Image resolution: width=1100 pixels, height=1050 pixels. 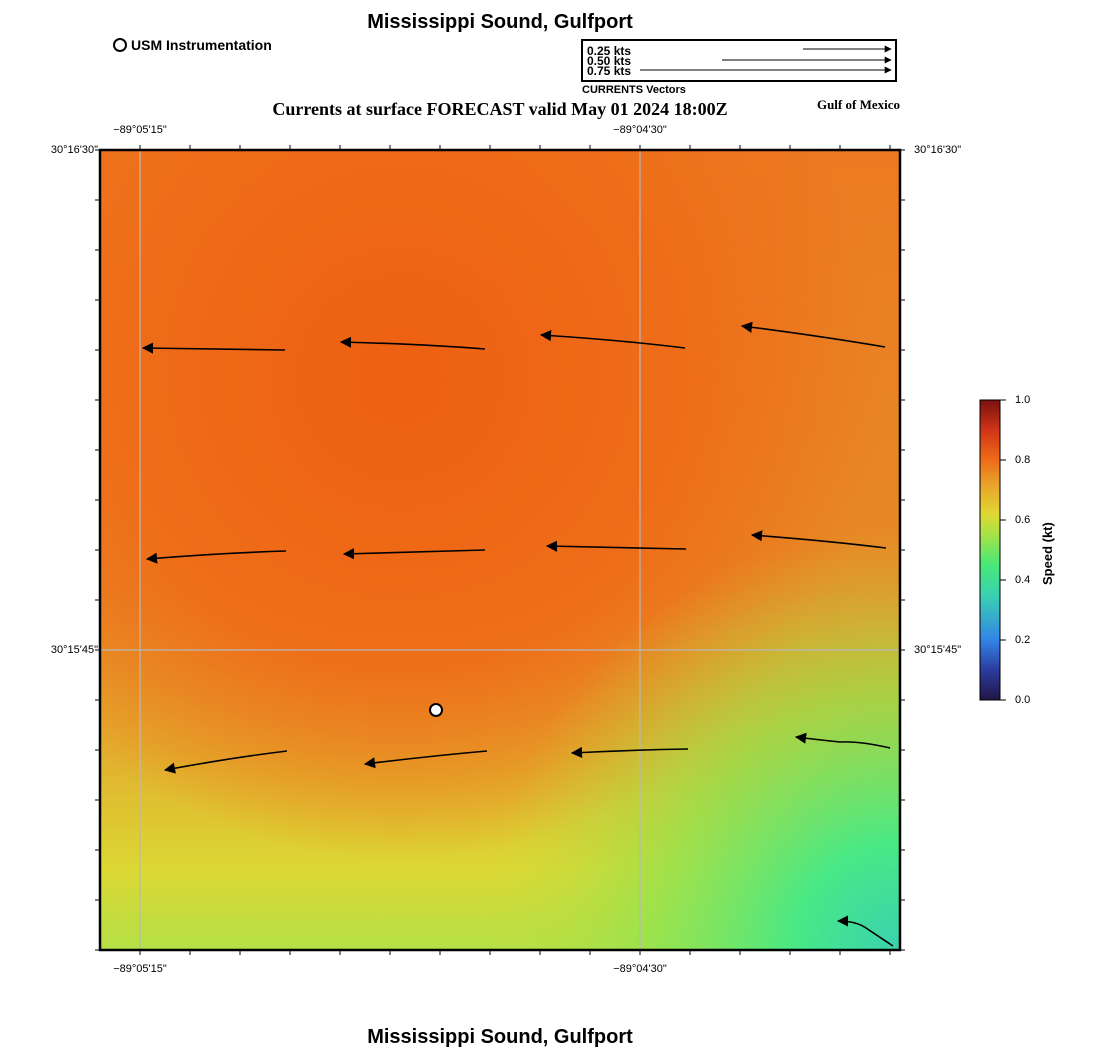 I want to click on lat-tick-label-right-2: 30°15'45", so click(x=938, y=650).